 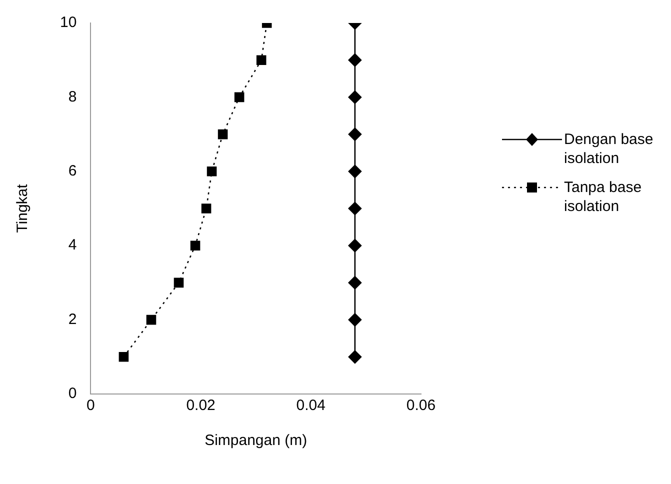 What do you see at coordinates (72, 319) in the screenshot?
I see `y-tick-label: 2` at bounding box center [72, 319].